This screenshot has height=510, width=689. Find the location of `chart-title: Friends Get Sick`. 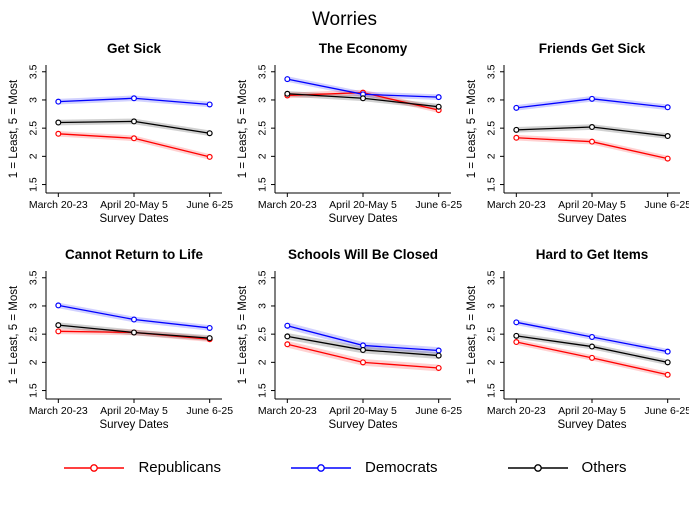

chart-title: Friends Get Sick is located at coordinates (592, 48).